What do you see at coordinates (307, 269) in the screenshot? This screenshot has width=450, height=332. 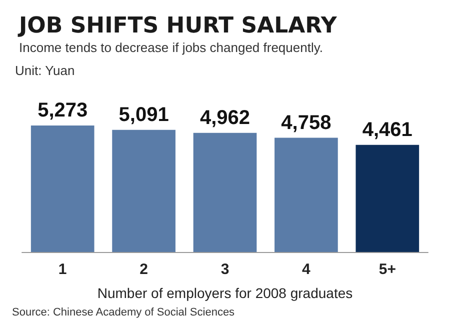 I see `x-tick-label: 4` at bounding box center [307, 269].